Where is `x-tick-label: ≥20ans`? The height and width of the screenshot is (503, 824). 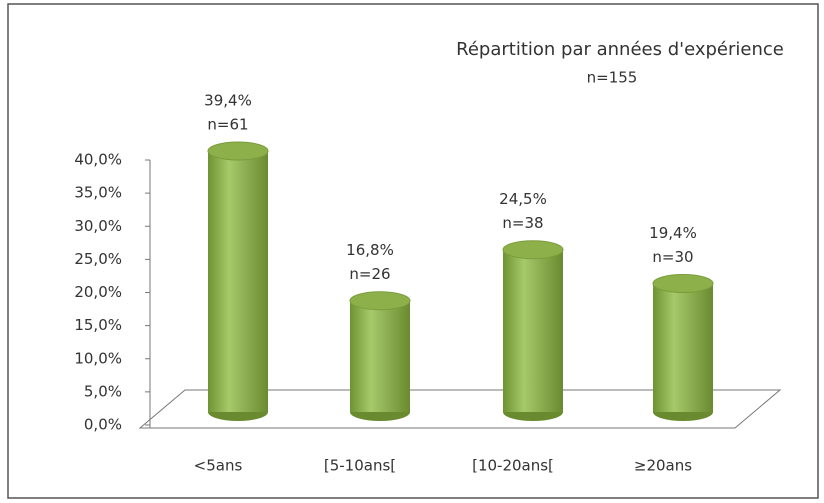 x-tick-label: ≥20ans is located at coordinates (663, 466).